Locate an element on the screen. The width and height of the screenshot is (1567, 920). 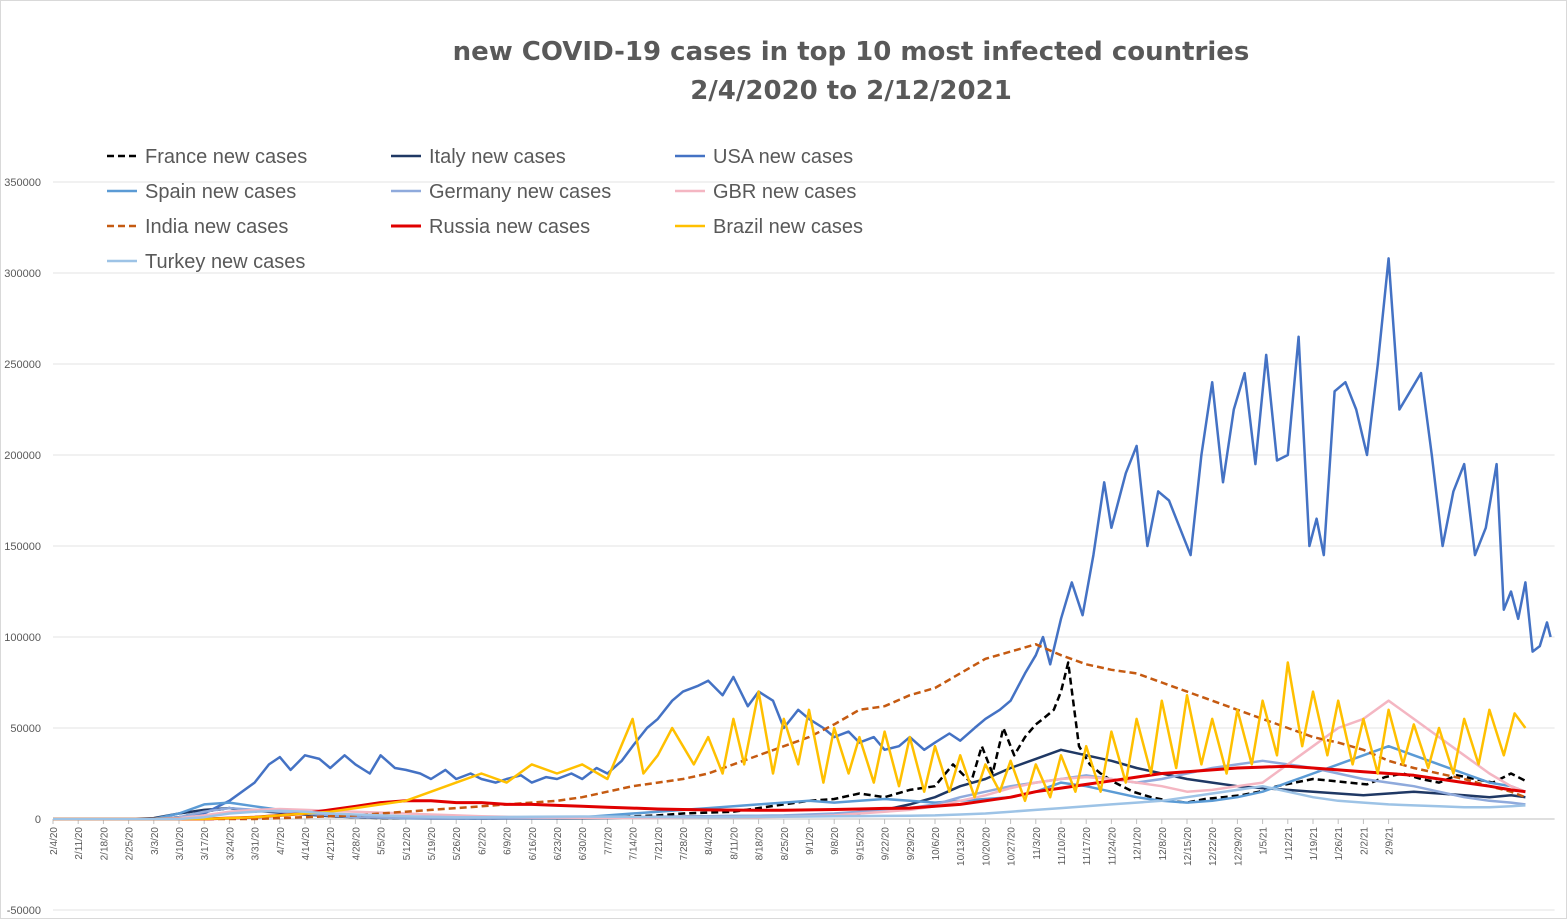
x-tick-label: 6/16/20 is located at coordinates (533, 844).